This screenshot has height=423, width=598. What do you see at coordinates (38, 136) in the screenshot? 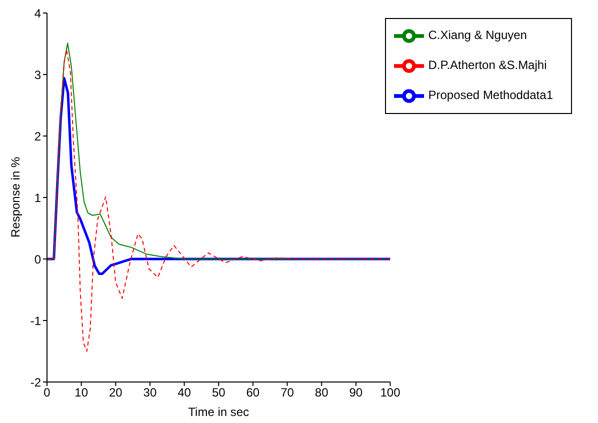
I see `y-tick-label: 2` at bounding box center [38, 136].